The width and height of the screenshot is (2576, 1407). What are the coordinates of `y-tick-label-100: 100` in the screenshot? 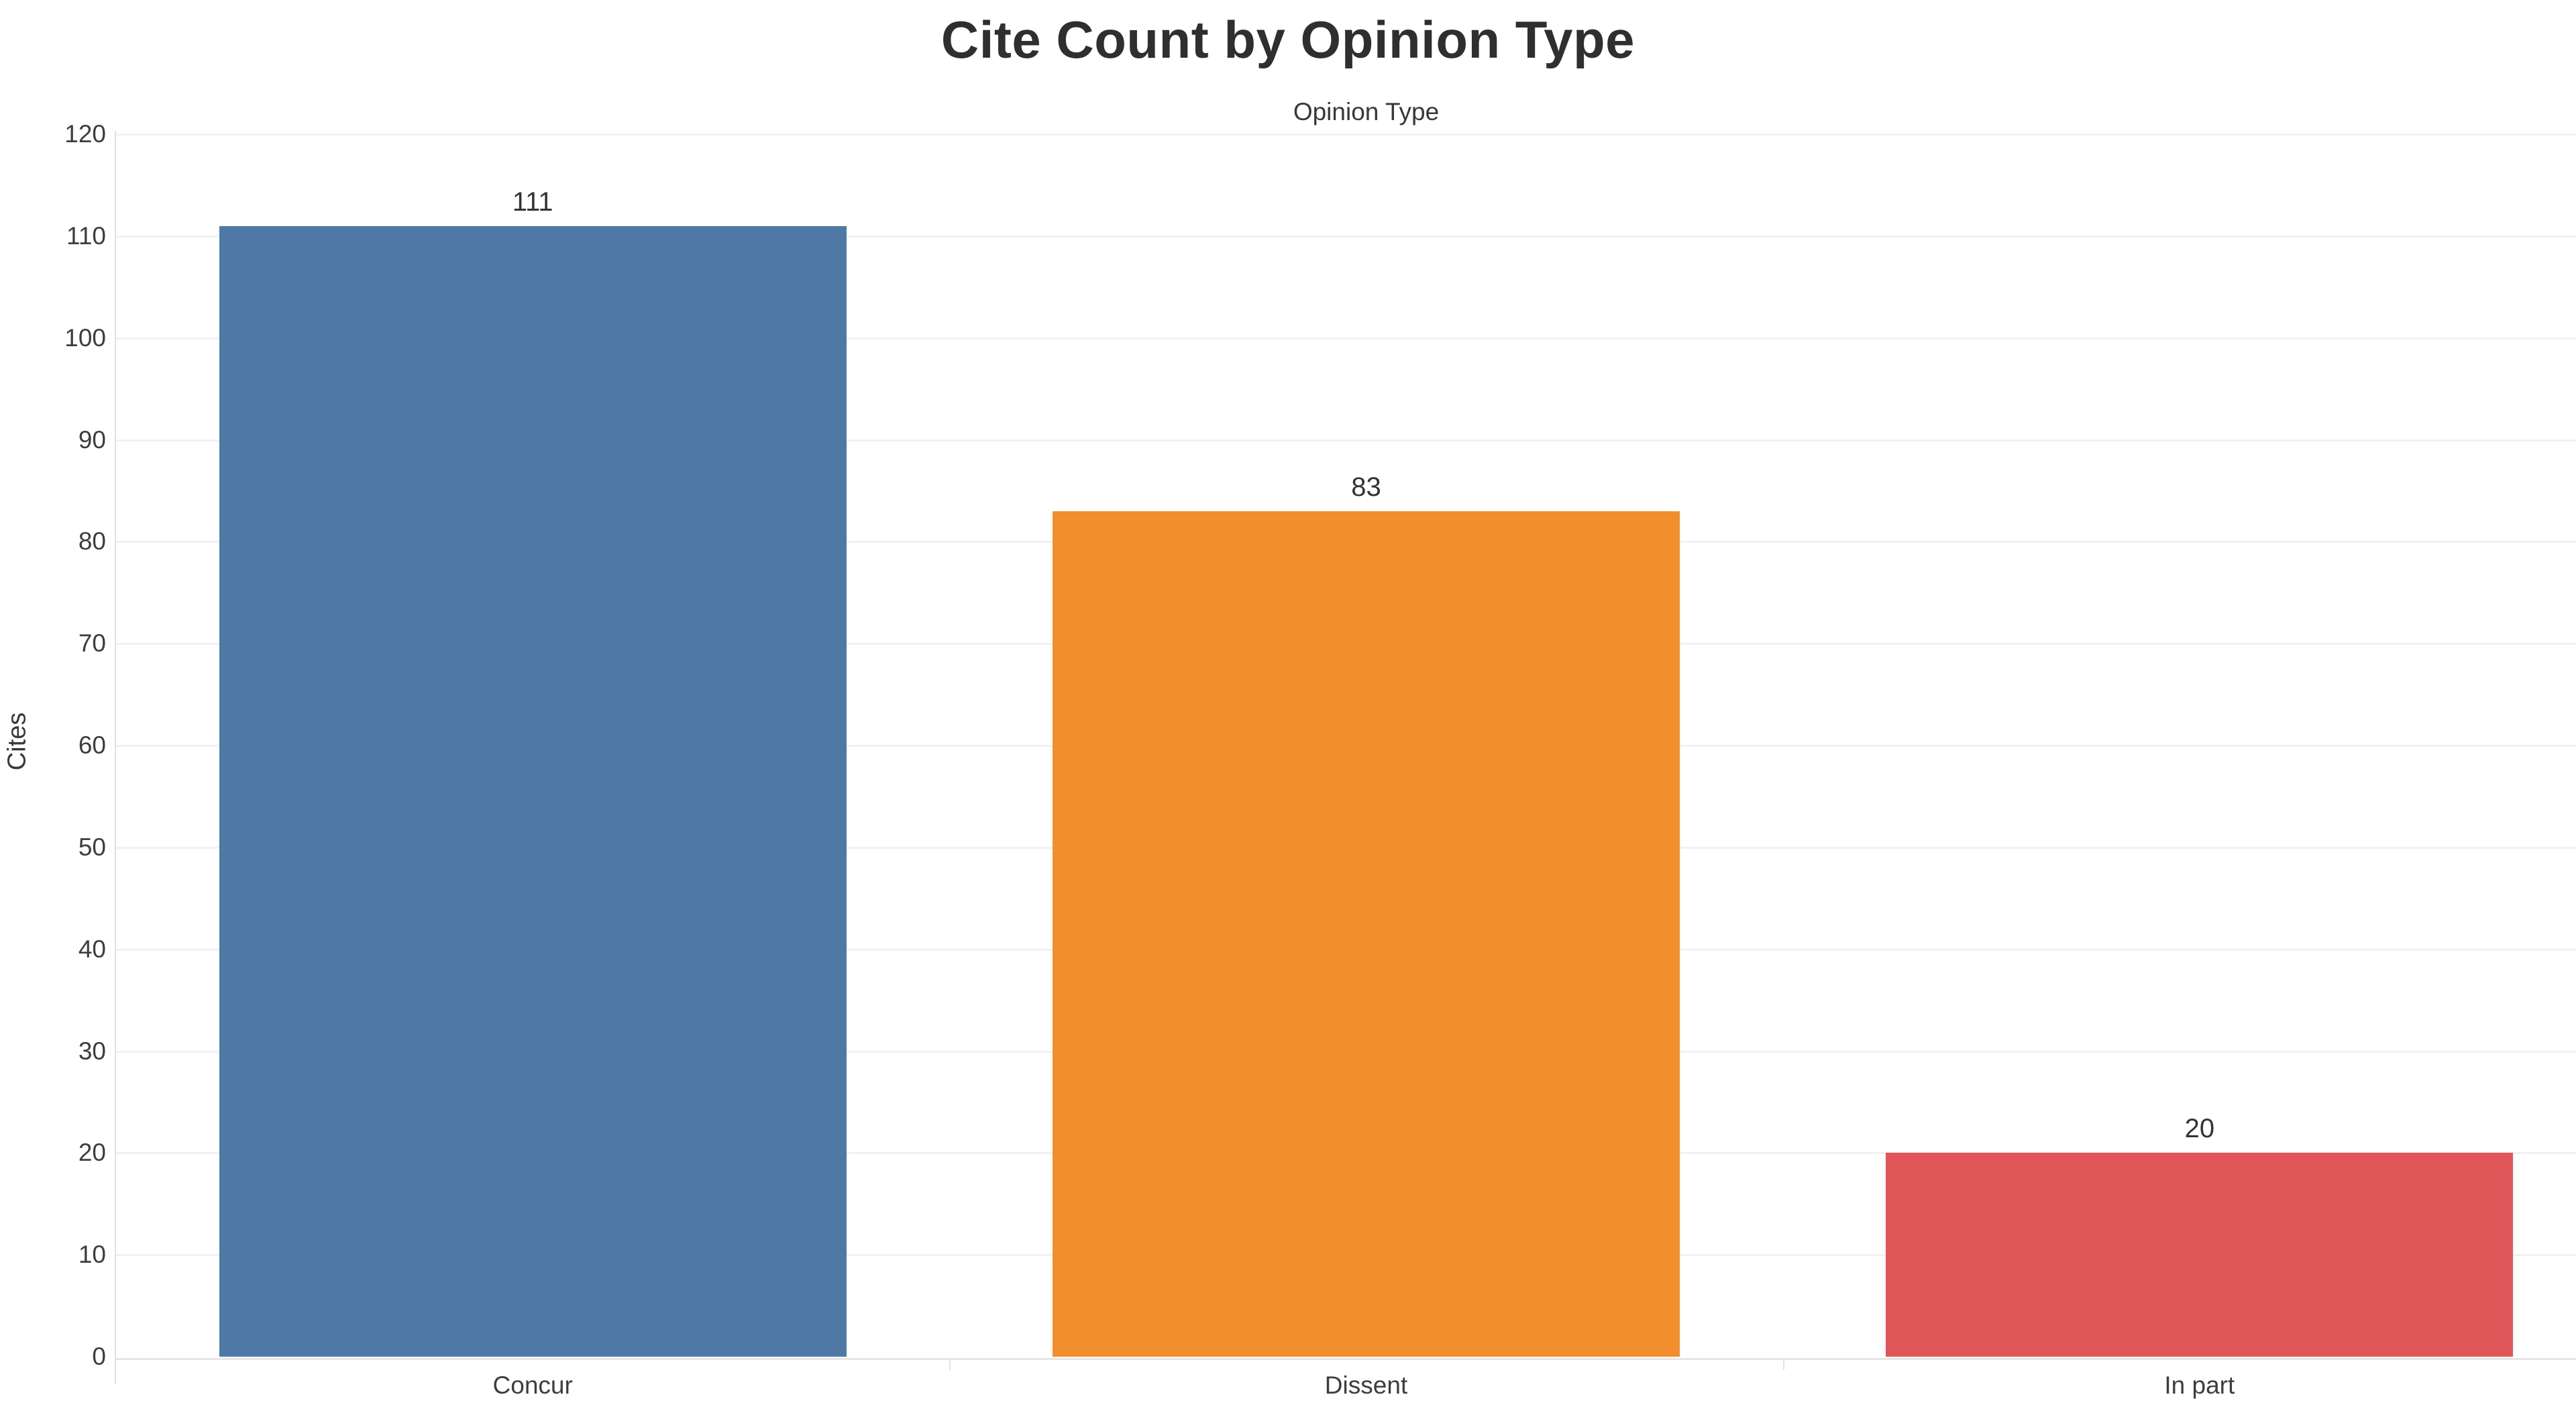 It's located at (85, 337).